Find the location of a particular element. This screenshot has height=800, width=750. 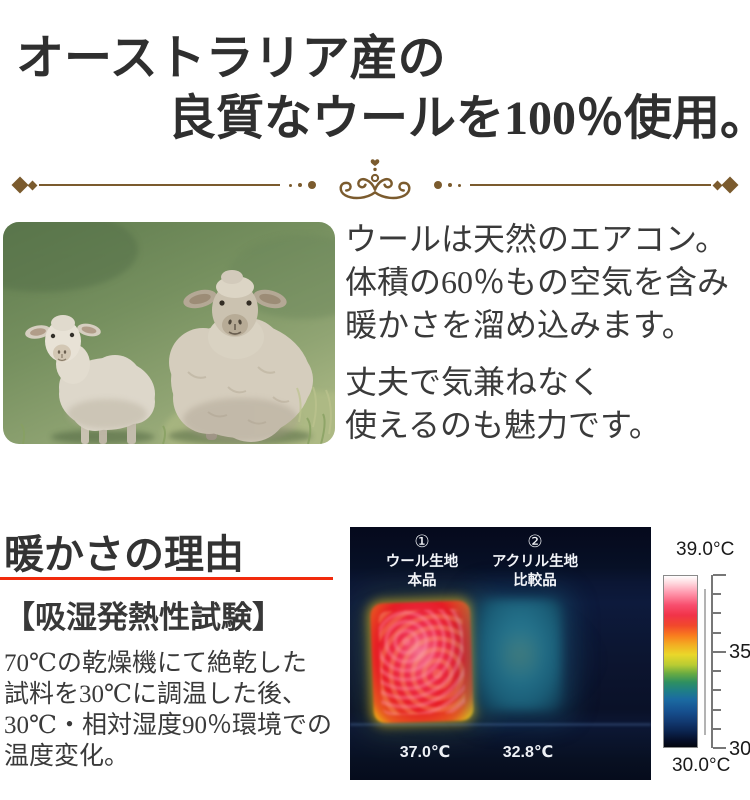

temperature-scale: 39.0°C 35 30 30.0°C is located at coordinates (700, 659).